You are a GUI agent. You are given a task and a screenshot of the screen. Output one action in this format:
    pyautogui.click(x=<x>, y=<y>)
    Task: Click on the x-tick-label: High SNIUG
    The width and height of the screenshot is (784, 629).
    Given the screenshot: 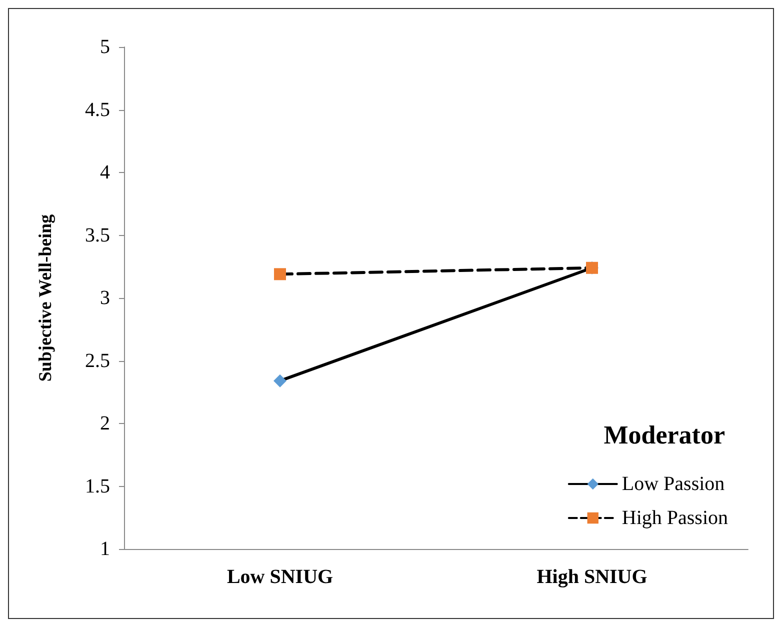 What is the action you would take?
    pyautogui.click(x=592, y=577)
    